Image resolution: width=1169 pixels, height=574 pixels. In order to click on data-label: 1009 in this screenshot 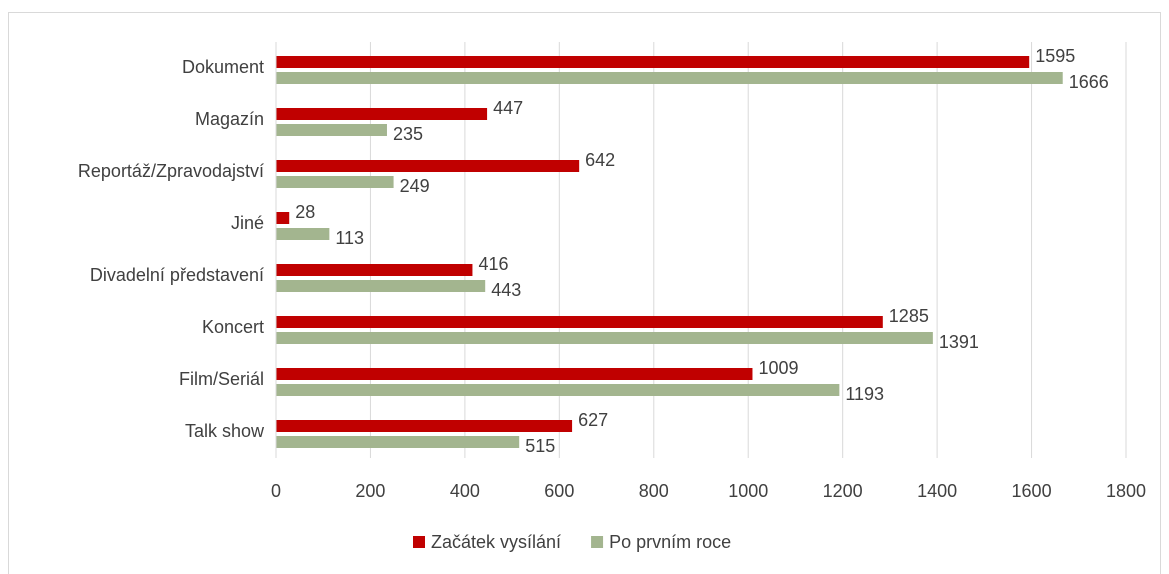, I will do `click(778, 368)`.